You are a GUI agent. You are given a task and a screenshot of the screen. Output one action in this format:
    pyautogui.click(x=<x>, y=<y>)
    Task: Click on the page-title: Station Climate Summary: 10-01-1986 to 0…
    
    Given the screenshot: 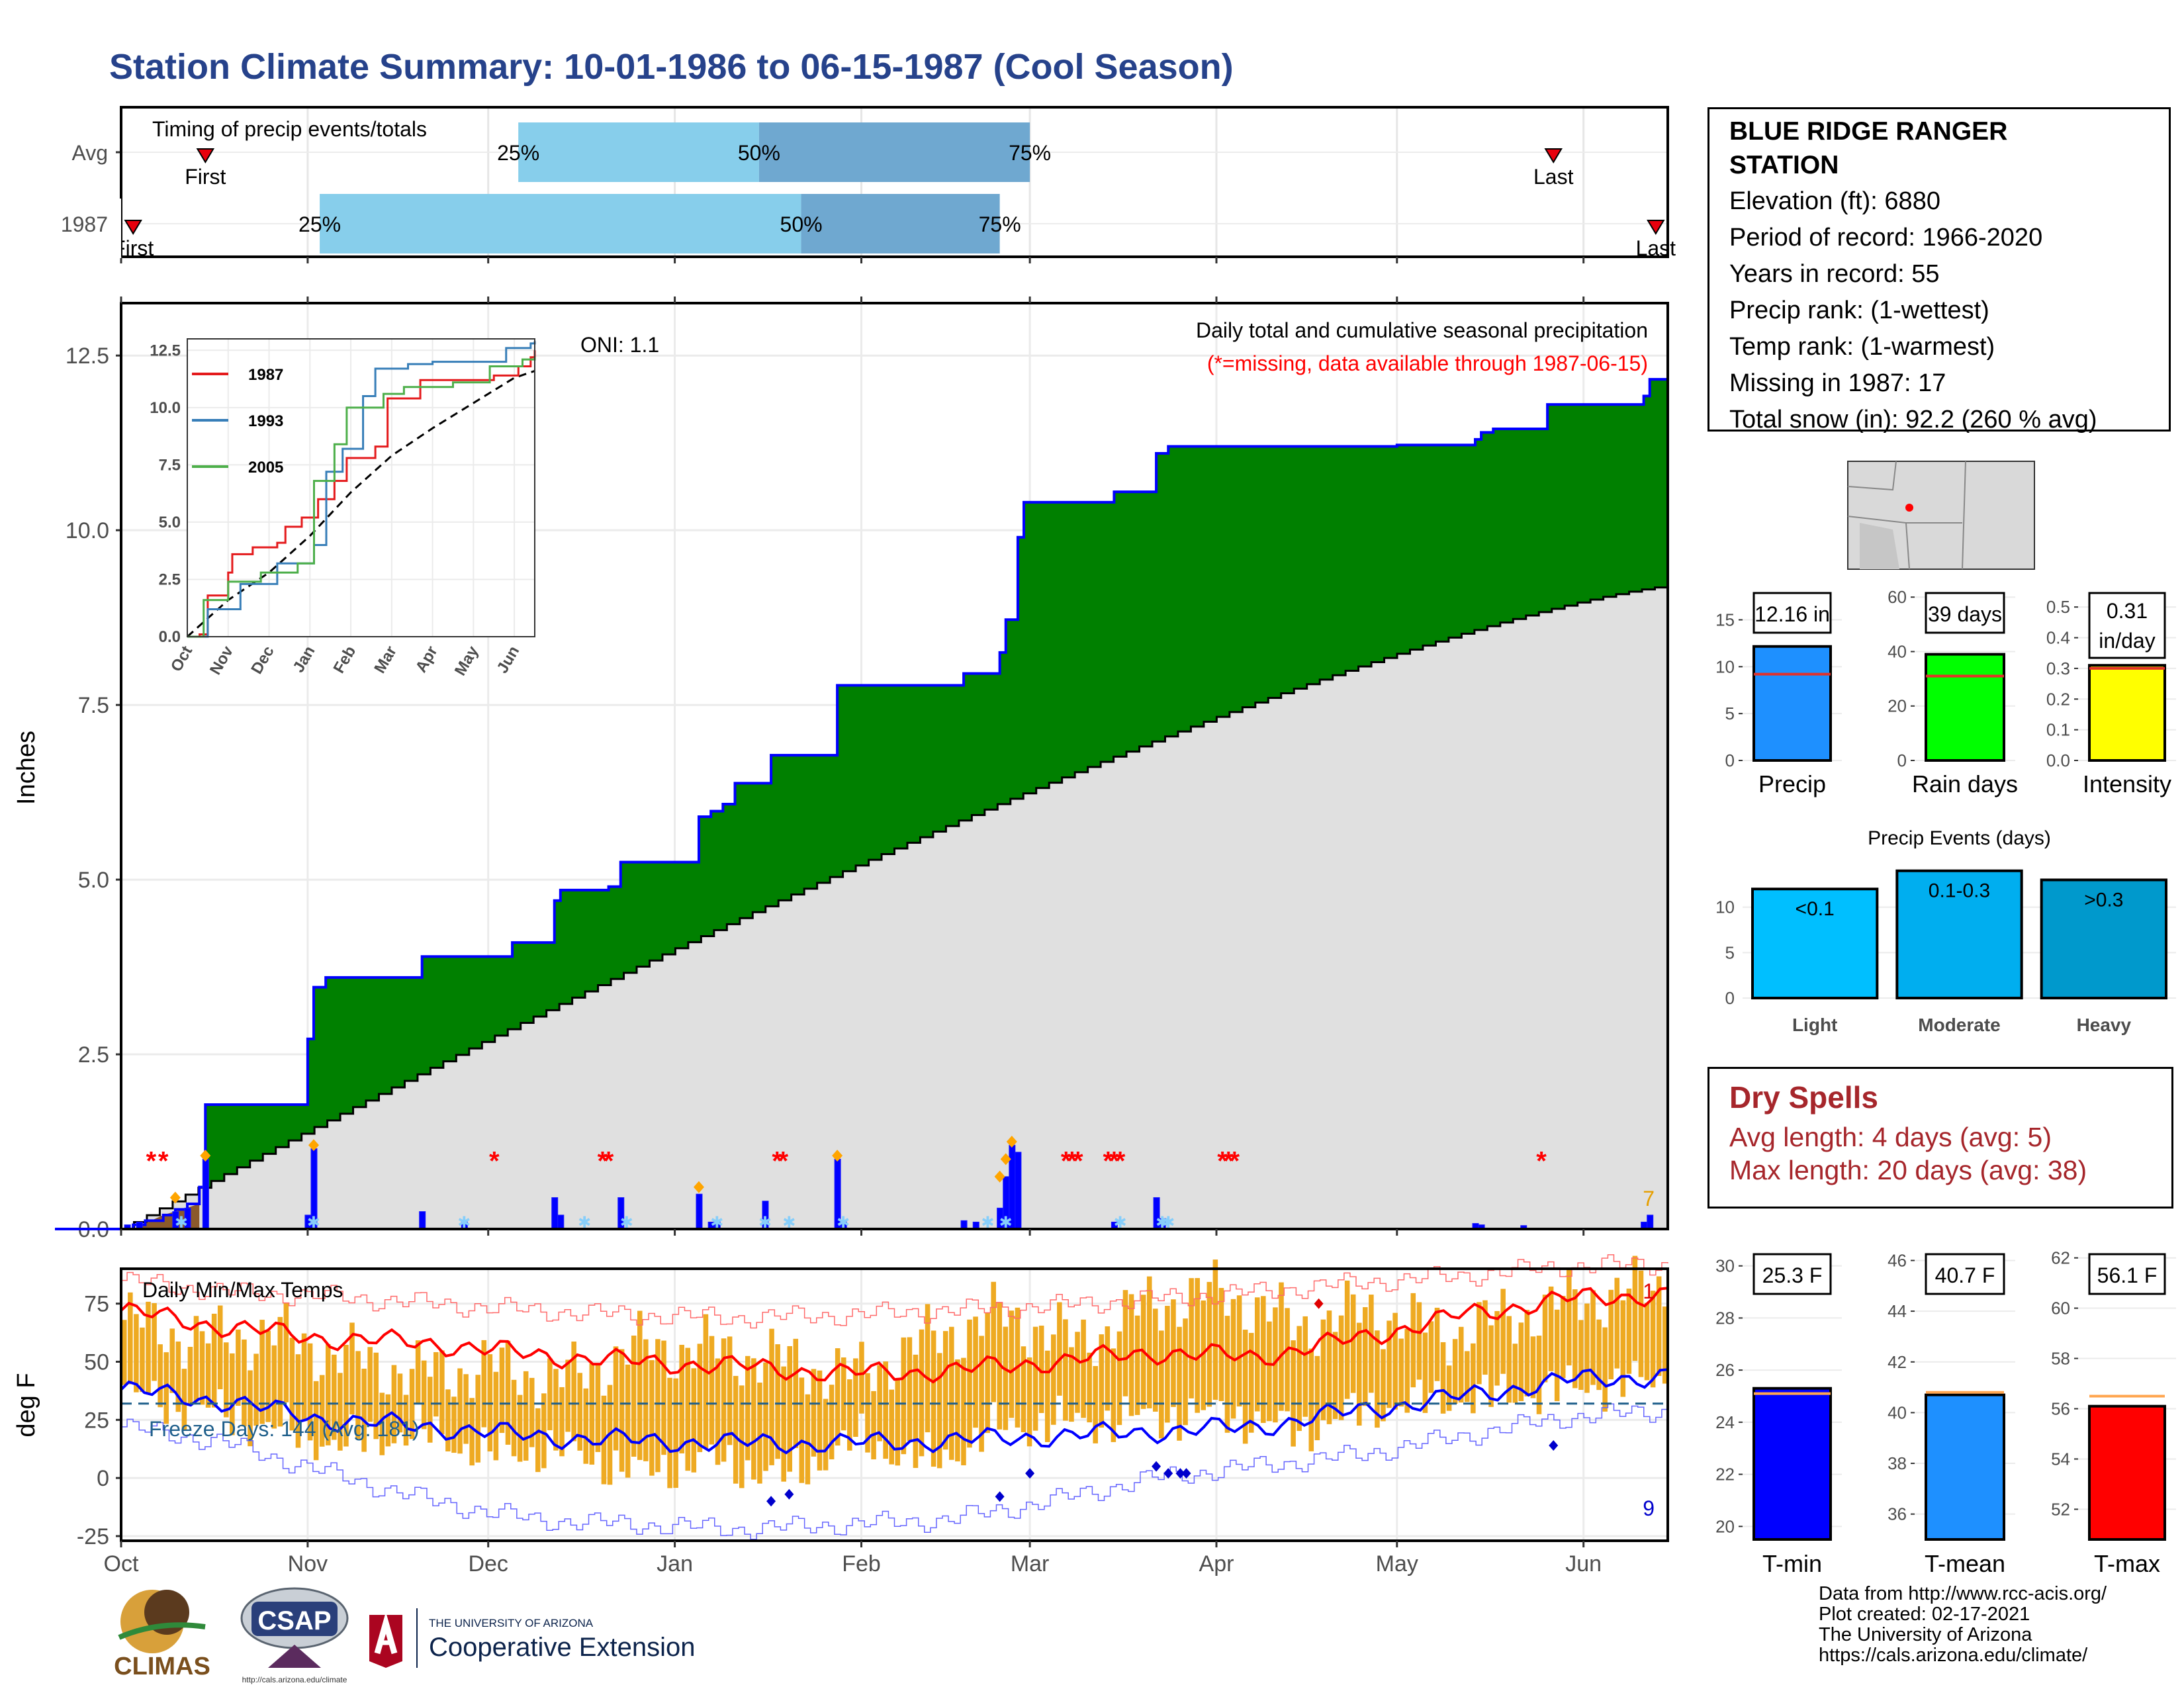 What is the action you would take?
    pyautogui.click(x=671, y=67)
    